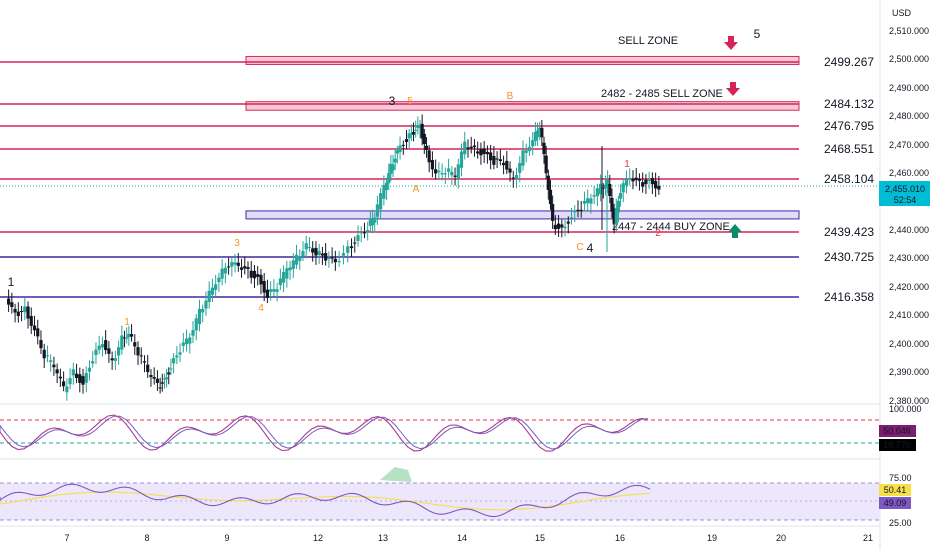  What do you see at coordinates (849, 126) in the screenshot?
I see `price-level-label: 2476.795` at bounding box center [849, 126].